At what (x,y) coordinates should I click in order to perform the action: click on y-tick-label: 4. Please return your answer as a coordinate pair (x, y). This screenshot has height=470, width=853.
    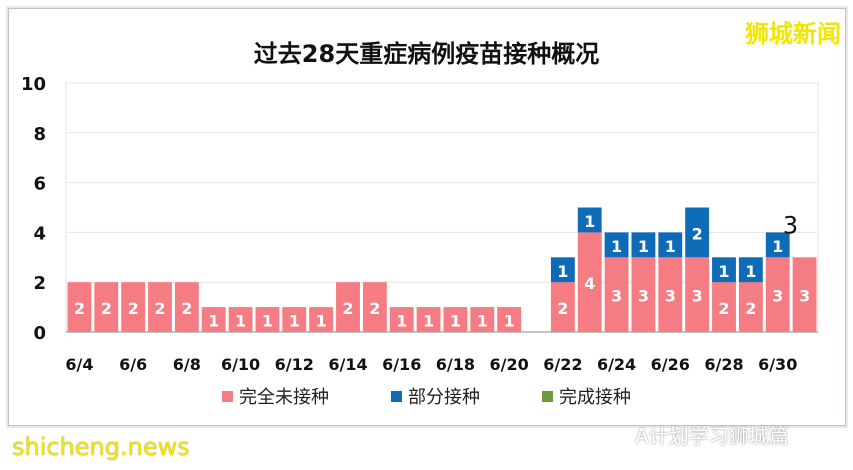
    Looking at the image, I should click on (39, 233).